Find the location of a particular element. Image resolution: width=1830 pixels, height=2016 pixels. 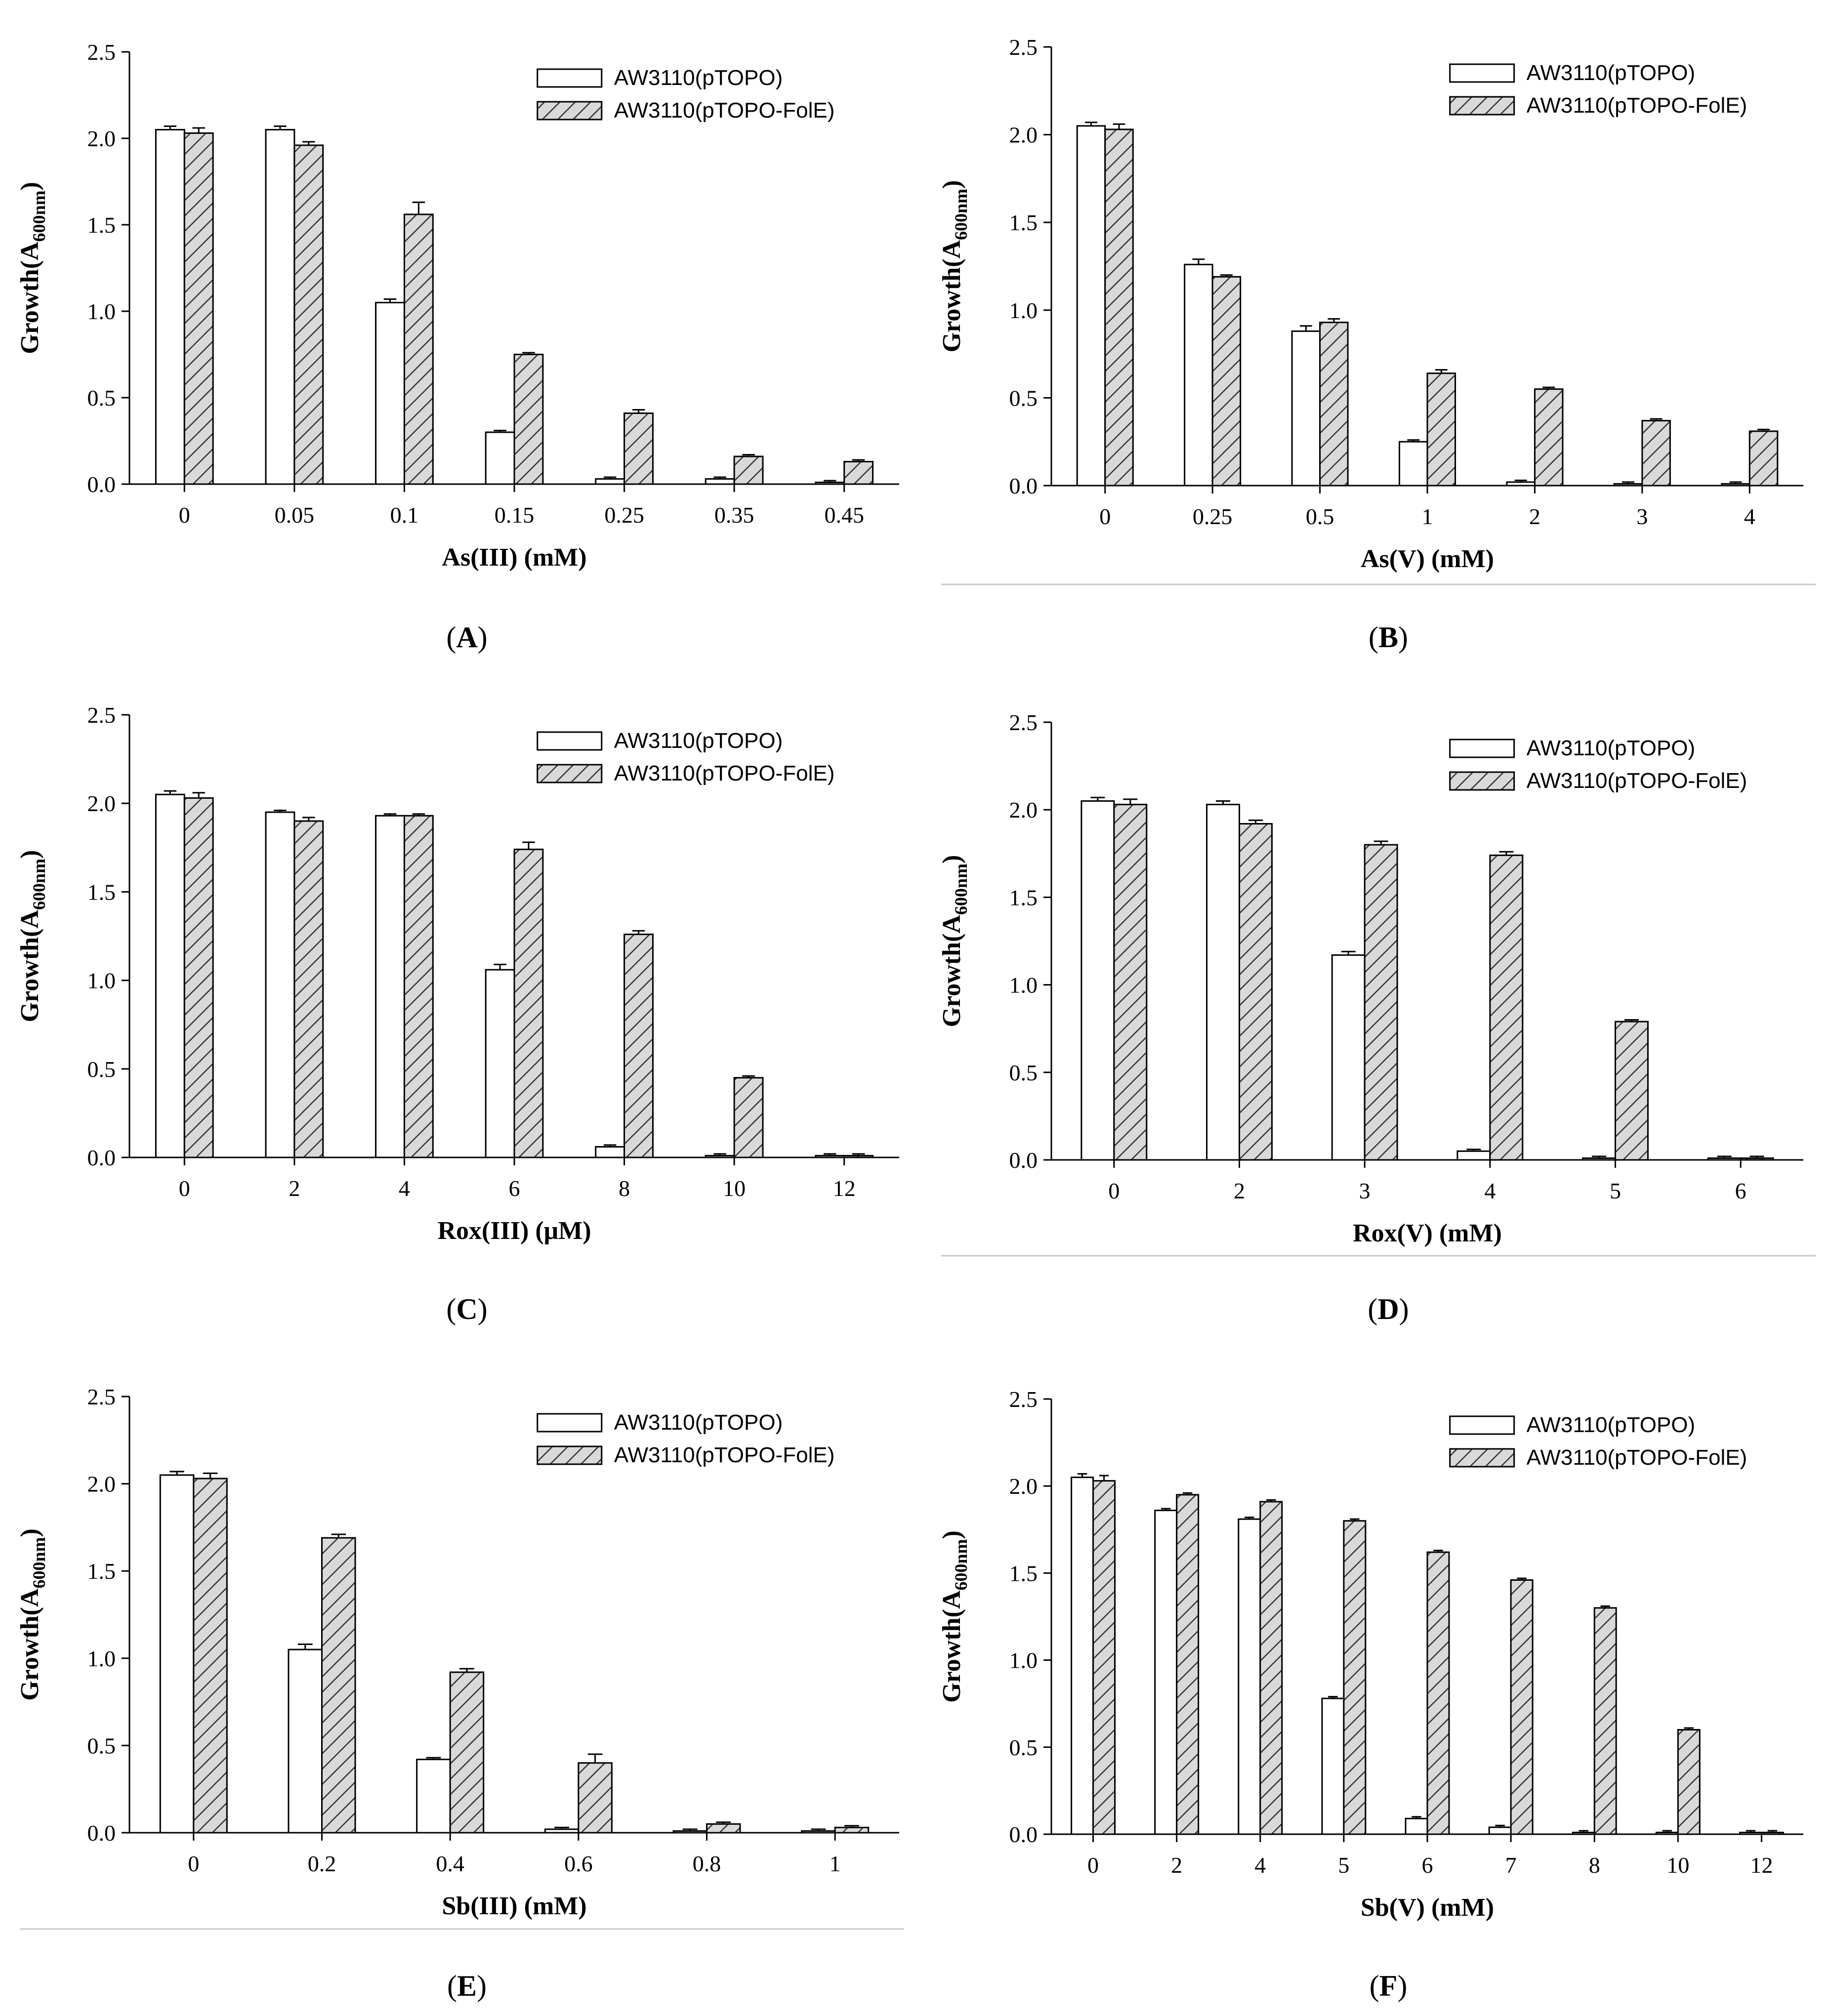

panel-letter: F is located at coordinates (1388, 1986).